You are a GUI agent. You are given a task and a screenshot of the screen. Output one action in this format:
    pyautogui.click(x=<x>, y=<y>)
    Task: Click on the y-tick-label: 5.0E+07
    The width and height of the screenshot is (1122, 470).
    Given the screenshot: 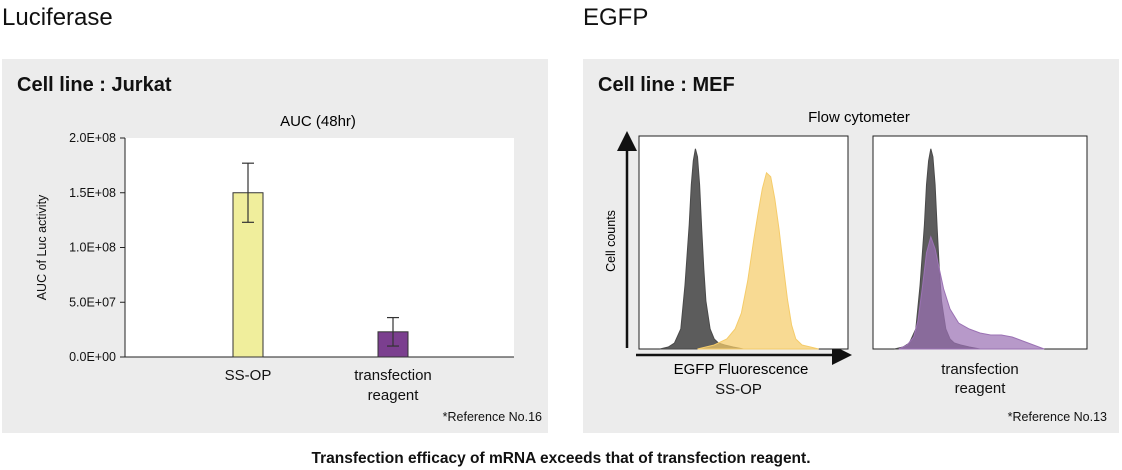 What is the action you would take?
    pyautogui.click(x=92, y=302)
    